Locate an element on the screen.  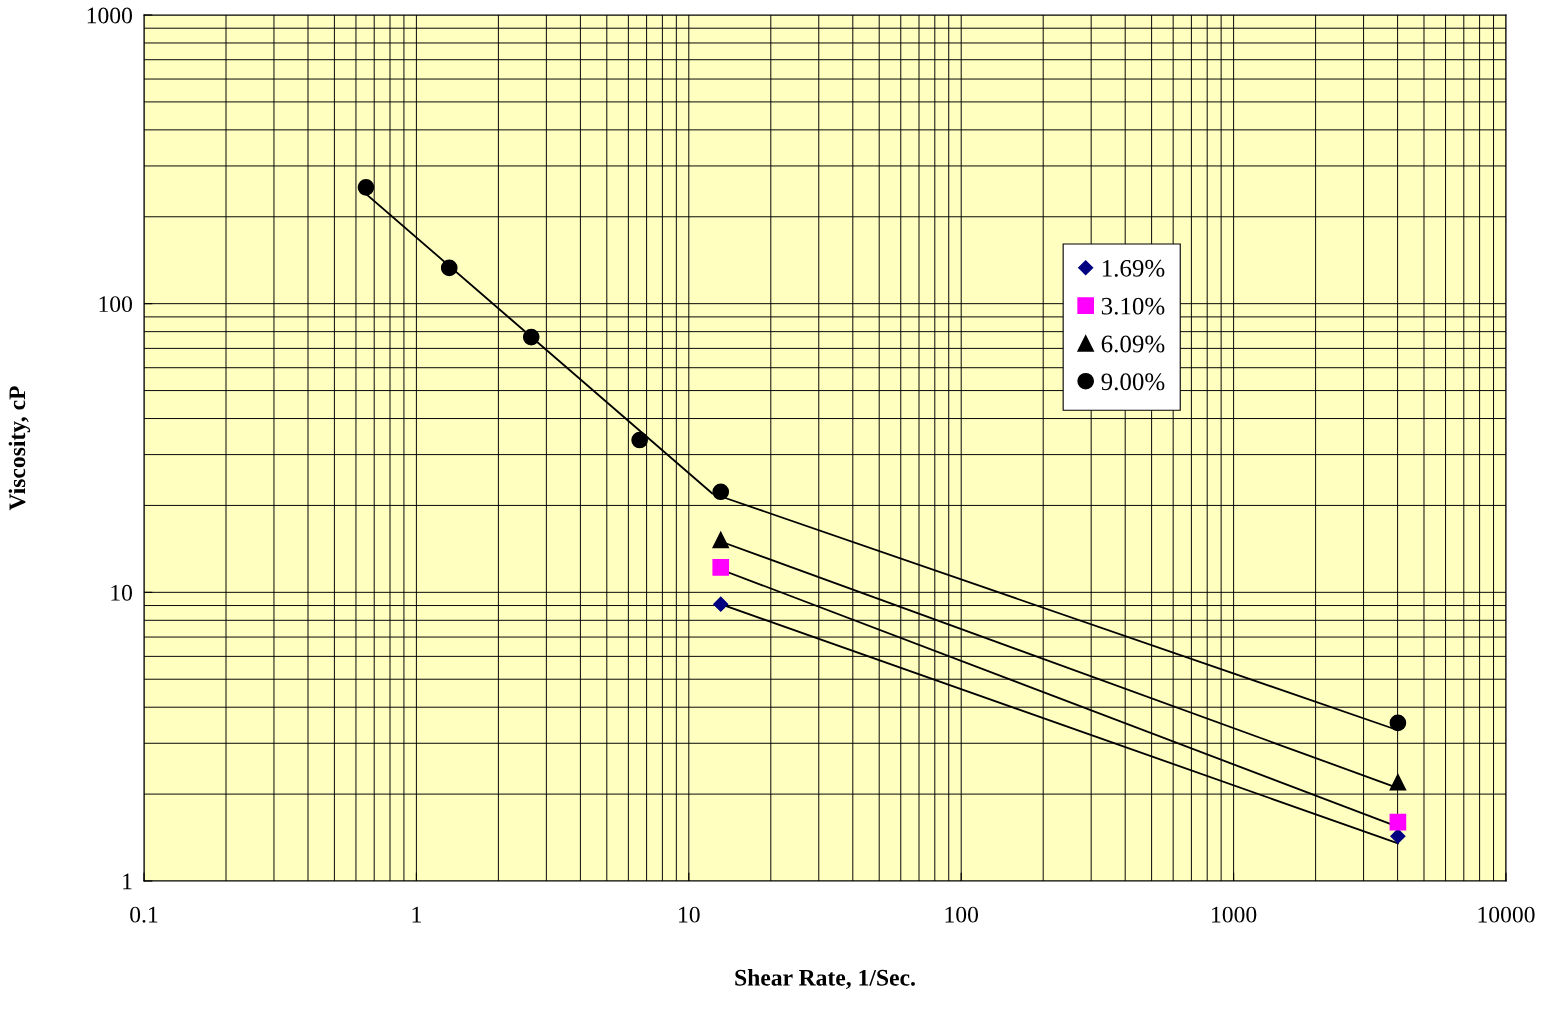
y-axis-title: Viscosity, cP is located at coordinates (19, 448).